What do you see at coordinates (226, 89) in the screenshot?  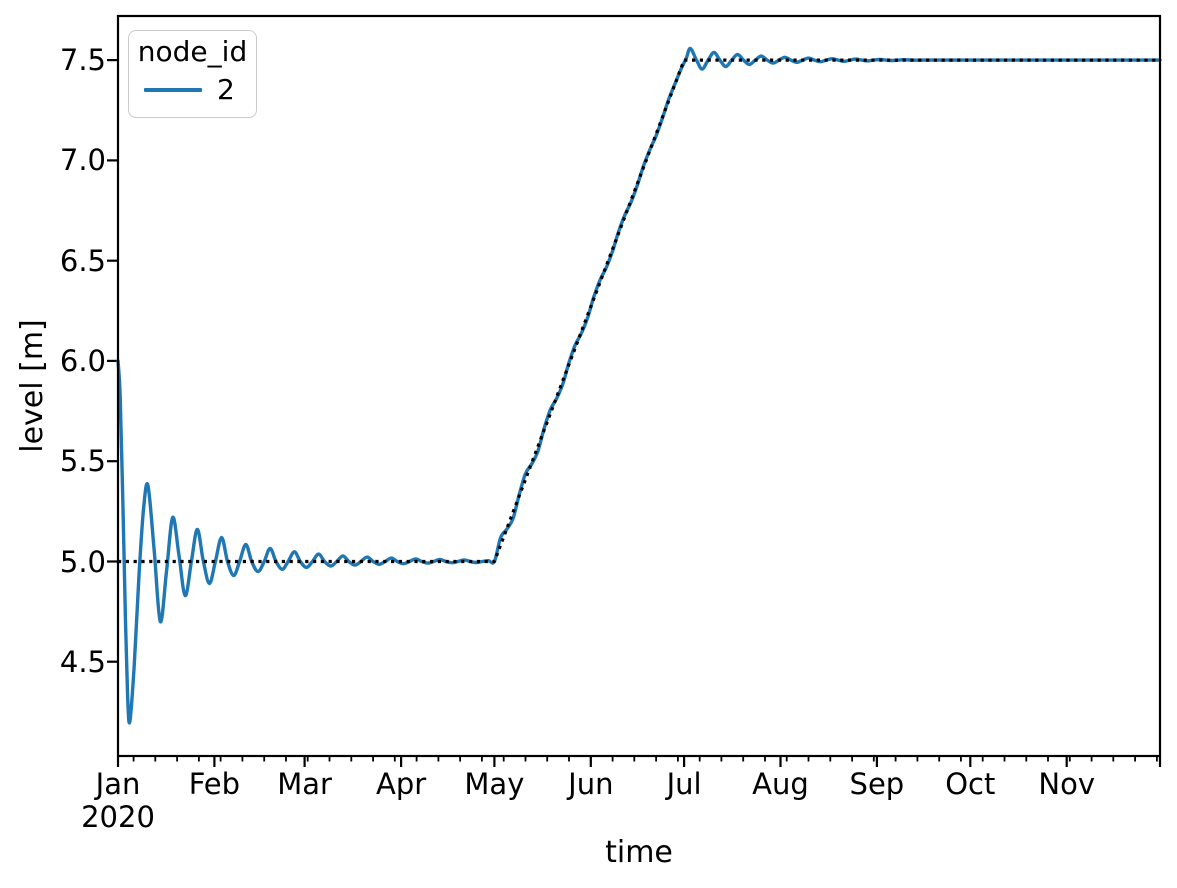 I see `legend-entry-label: 2` at bounding box center [226, 89].